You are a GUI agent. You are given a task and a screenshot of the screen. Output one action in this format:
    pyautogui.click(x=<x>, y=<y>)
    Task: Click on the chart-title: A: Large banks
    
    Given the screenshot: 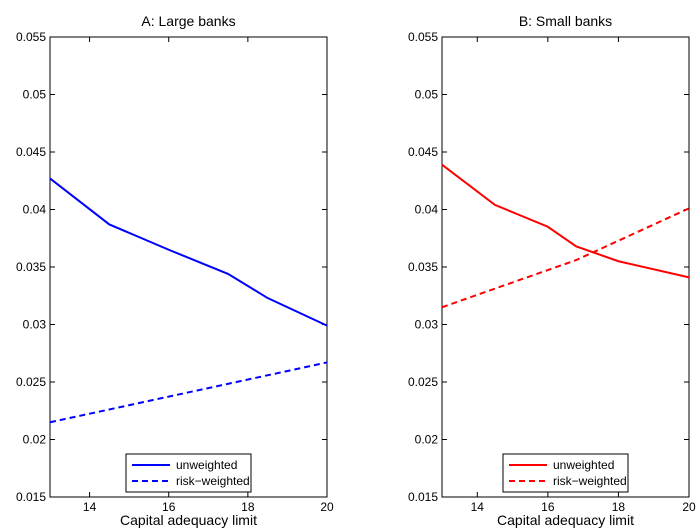 What is the action you would take?
    pyautogui.click(x=188, y=21)
    